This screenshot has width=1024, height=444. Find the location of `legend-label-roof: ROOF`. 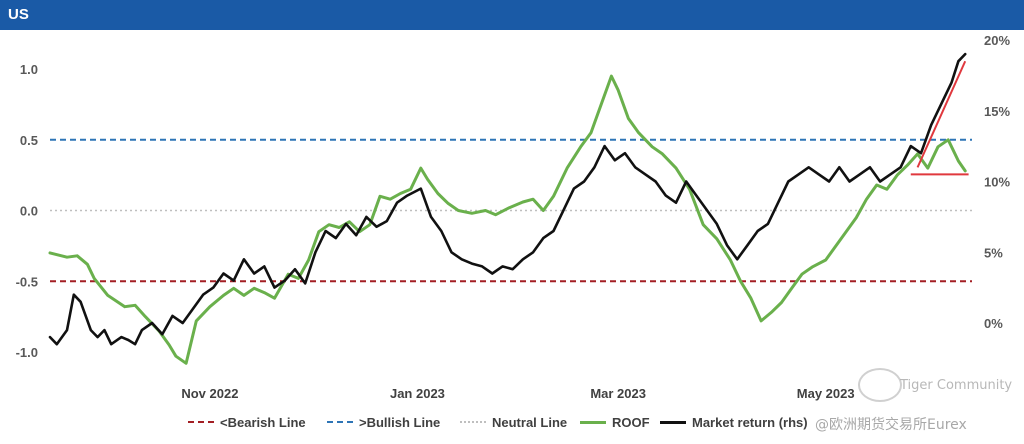

legend-label-roof: ROOF is located at coordinates (631, 422).